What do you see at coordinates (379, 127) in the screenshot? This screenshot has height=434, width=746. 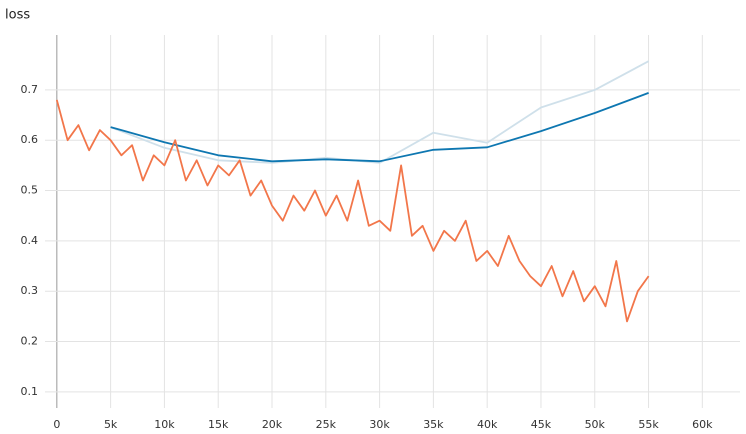 I see `line-series` at bounding box center [379, 127].